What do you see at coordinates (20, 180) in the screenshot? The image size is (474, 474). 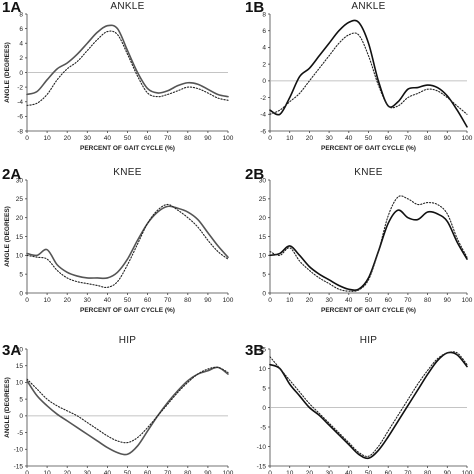 I see `y-tick-label: 30` at bounding box center [20, 180].